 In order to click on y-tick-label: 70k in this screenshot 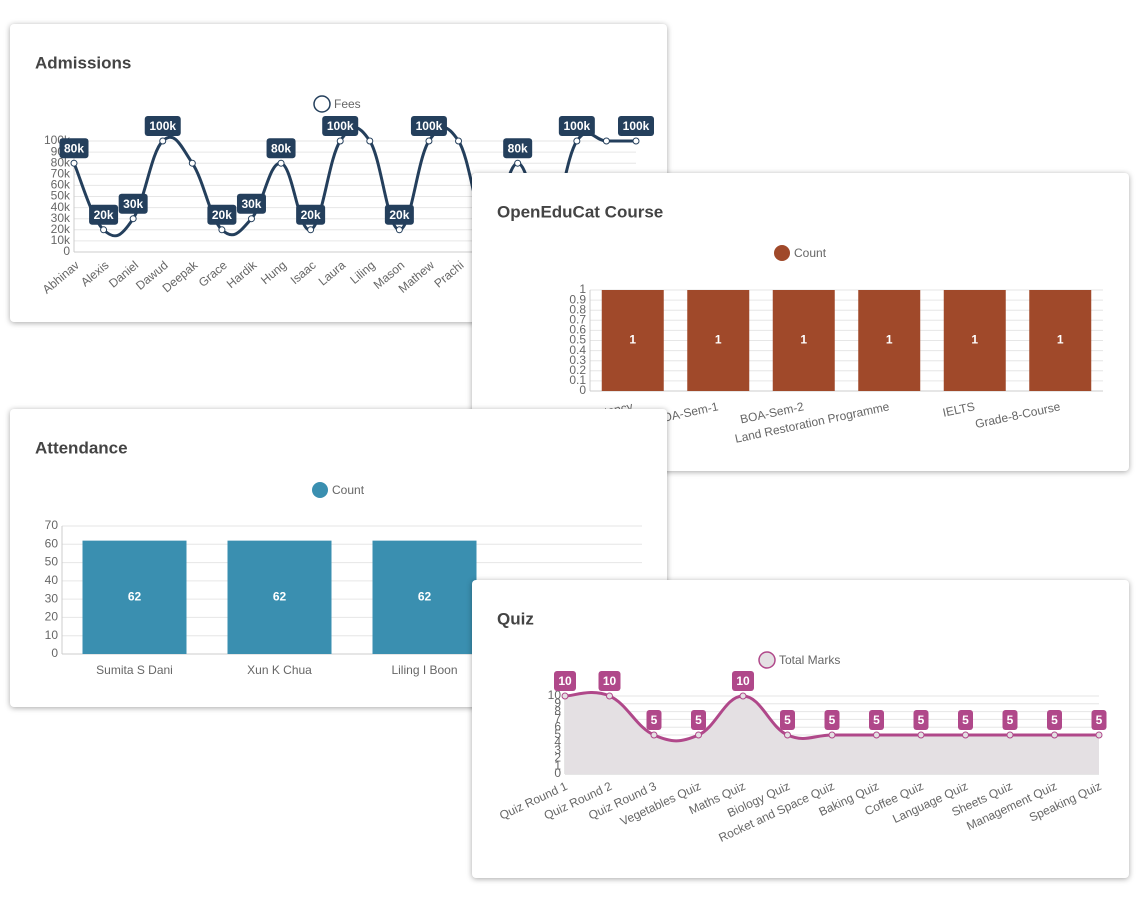, I will do `click(61, 173)`.